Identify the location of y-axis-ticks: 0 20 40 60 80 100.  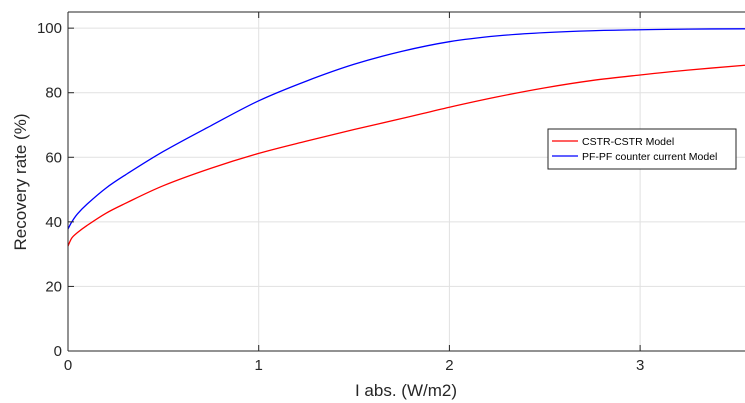
(55, 190).